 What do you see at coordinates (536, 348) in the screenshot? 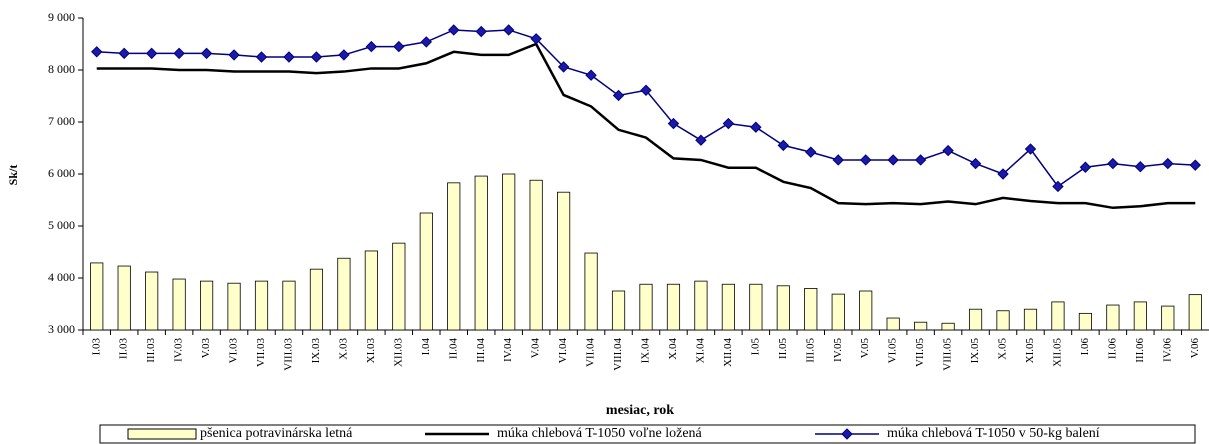
I see `x-tick-label: V.04` at bounding box center [536, 348].